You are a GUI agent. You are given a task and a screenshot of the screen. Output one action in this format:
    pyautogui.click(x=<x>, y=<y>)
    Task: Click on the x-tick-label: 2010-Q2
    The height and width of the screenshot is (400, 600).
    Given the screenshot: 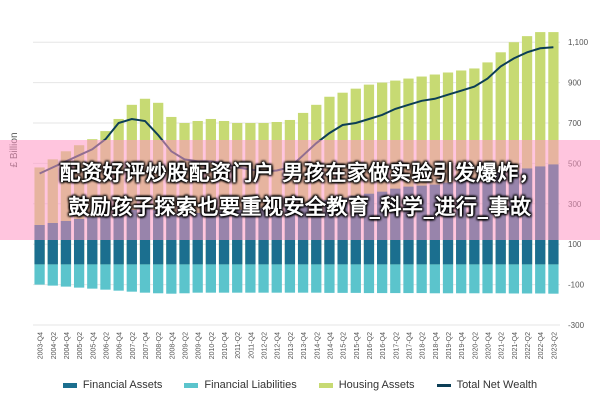 What is the action you would take?
    pyautogui.click(x=212, y=345)
    